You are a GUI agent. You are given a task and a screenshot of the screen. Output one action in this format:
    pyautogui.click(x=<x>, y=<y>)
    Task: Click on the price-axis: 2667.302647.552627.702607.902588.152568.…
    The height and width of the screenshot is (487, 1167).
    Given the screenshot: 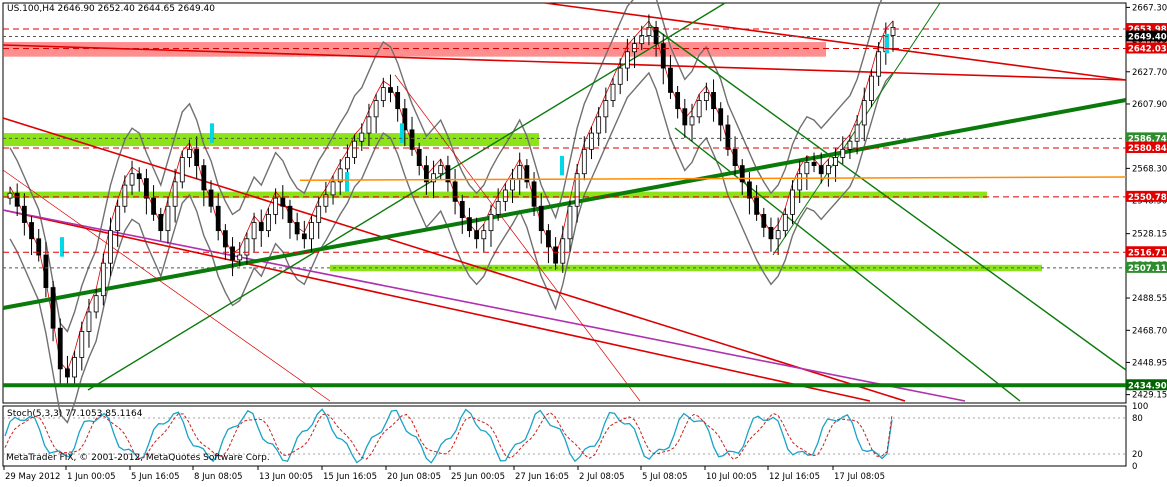 What is the action you would take?
    pyautogui.click(x=1146, y=202)
    